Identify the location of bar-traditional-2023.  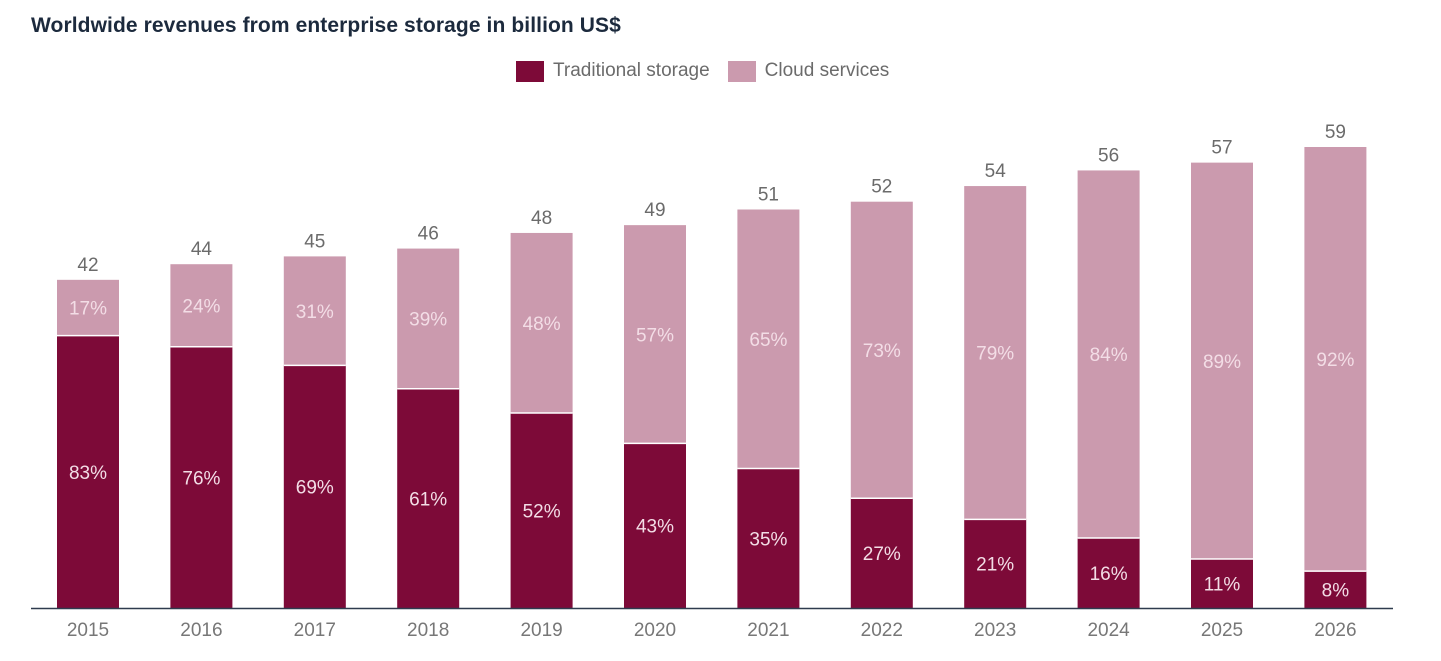
(995, 563).